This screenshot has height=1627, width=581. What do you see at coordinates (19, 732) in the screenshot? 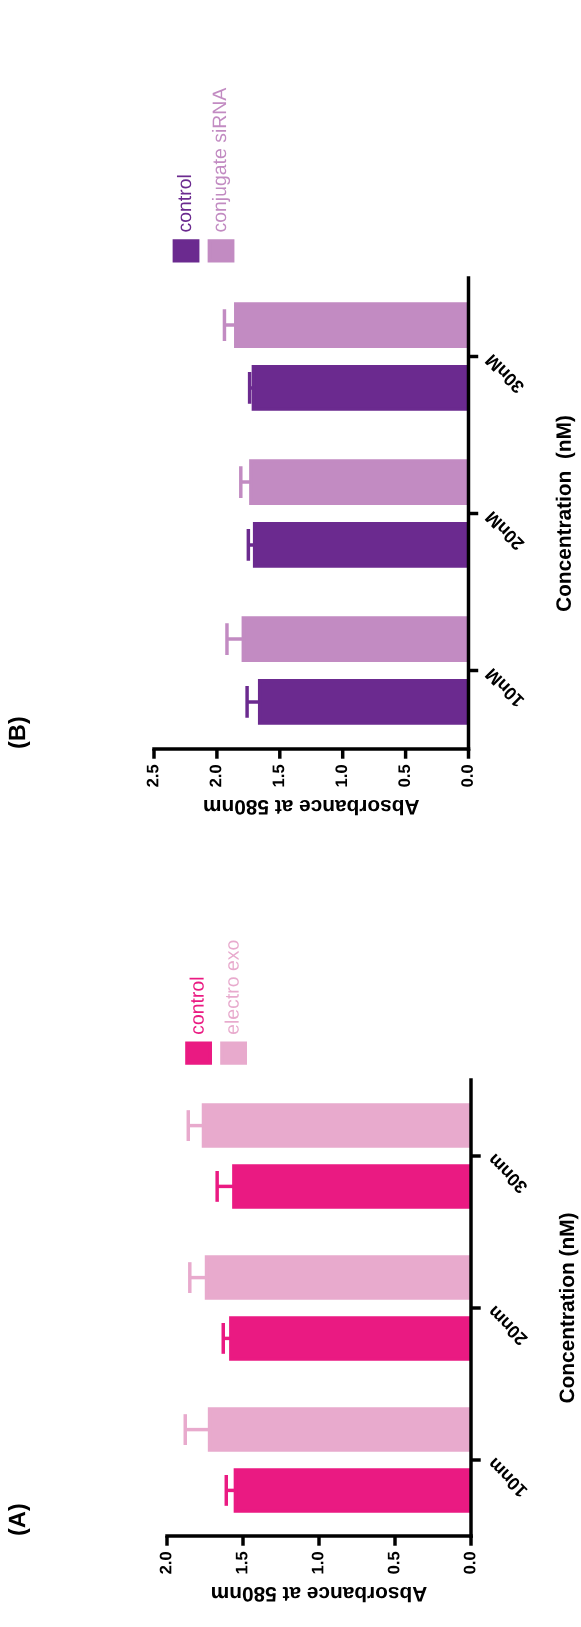
I see `text: (B)` at bounding box center [19, 732].